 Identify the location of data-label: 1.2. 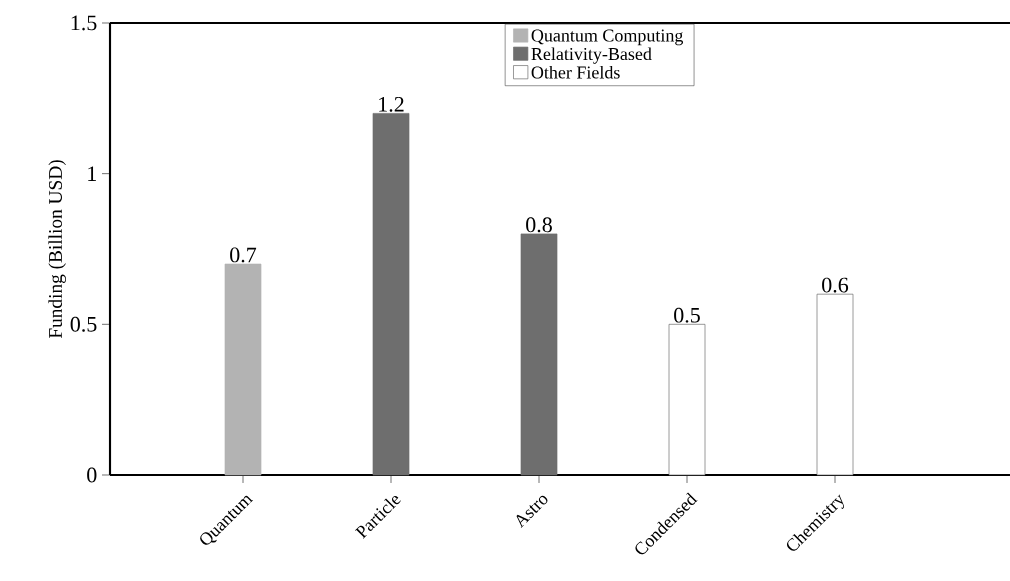
(391, 104).